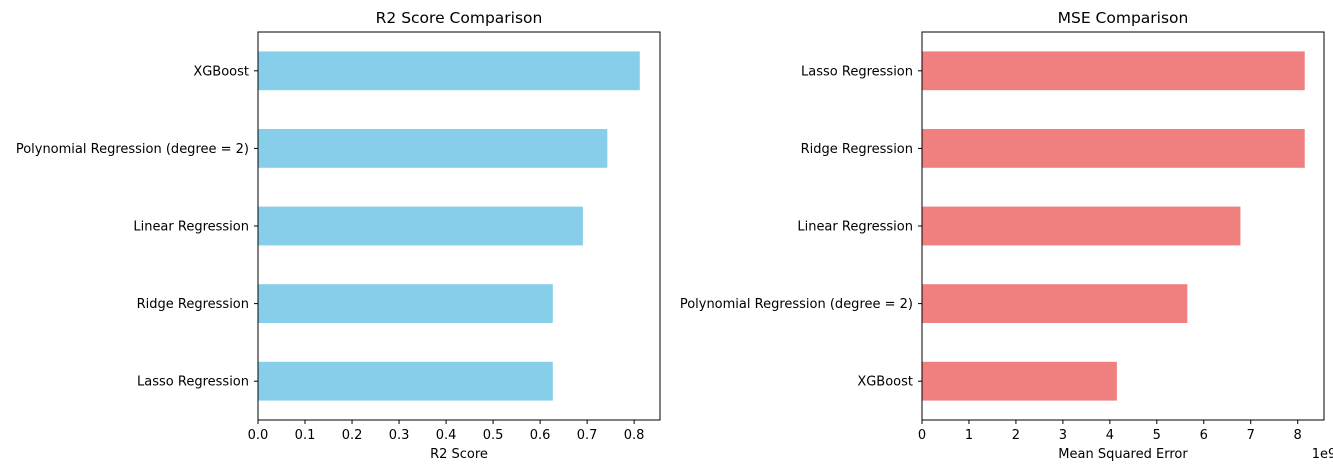  What do you see at coordinates (449, 71) in the screenshot?
I see `r2-bar-xgboost` at bounding box center [449, 71].